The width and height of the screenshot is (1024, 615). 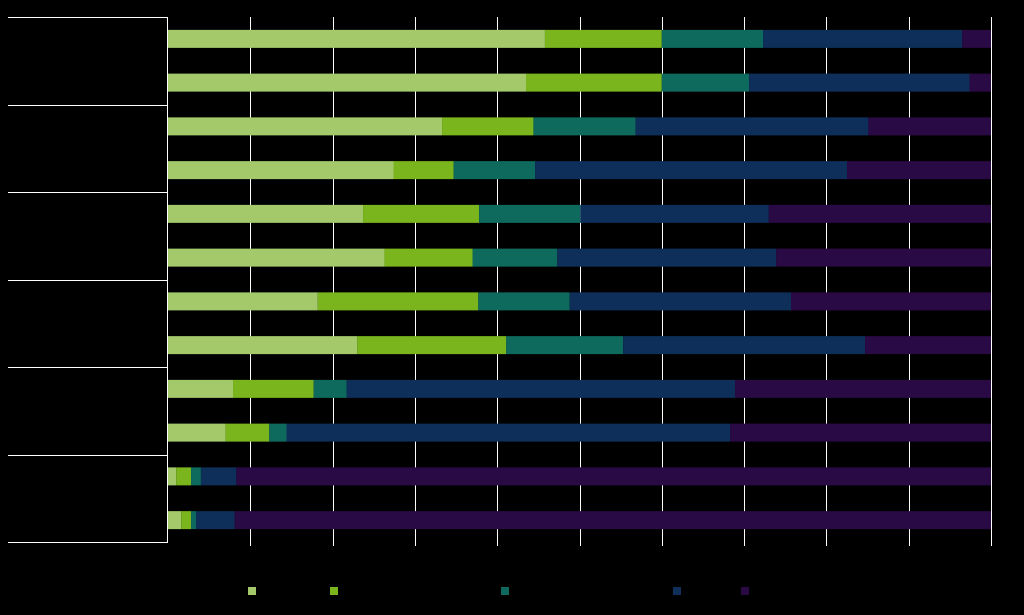 I want to click on category-axis, so click(x=88, y=280).